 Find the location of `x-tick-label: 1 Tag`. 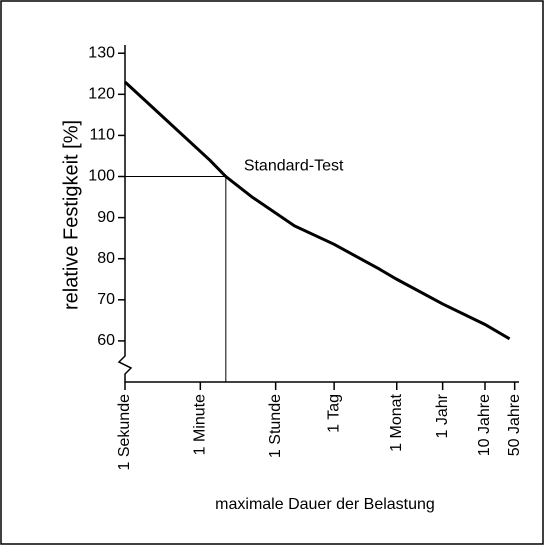

x-tick-label: 1 Tag is located at coordinates (333, 413).